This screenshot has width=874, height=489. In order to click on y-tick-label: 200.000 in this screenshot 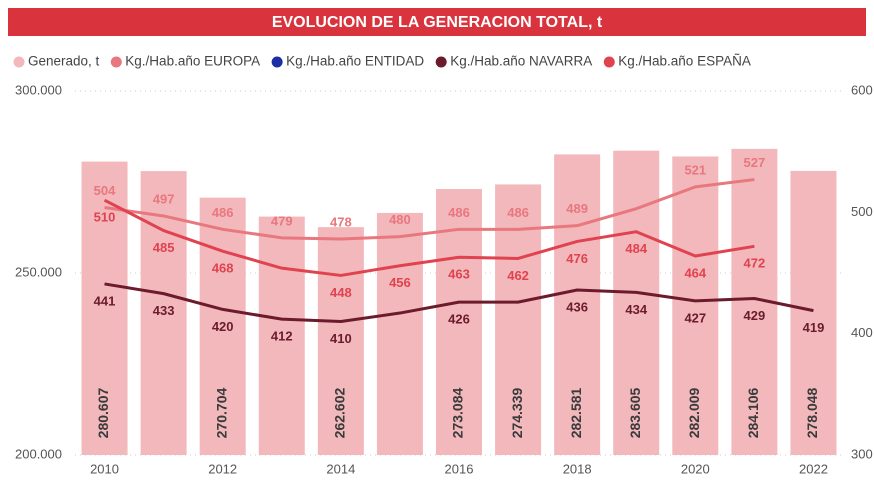, I will do `click(38, 453)`.